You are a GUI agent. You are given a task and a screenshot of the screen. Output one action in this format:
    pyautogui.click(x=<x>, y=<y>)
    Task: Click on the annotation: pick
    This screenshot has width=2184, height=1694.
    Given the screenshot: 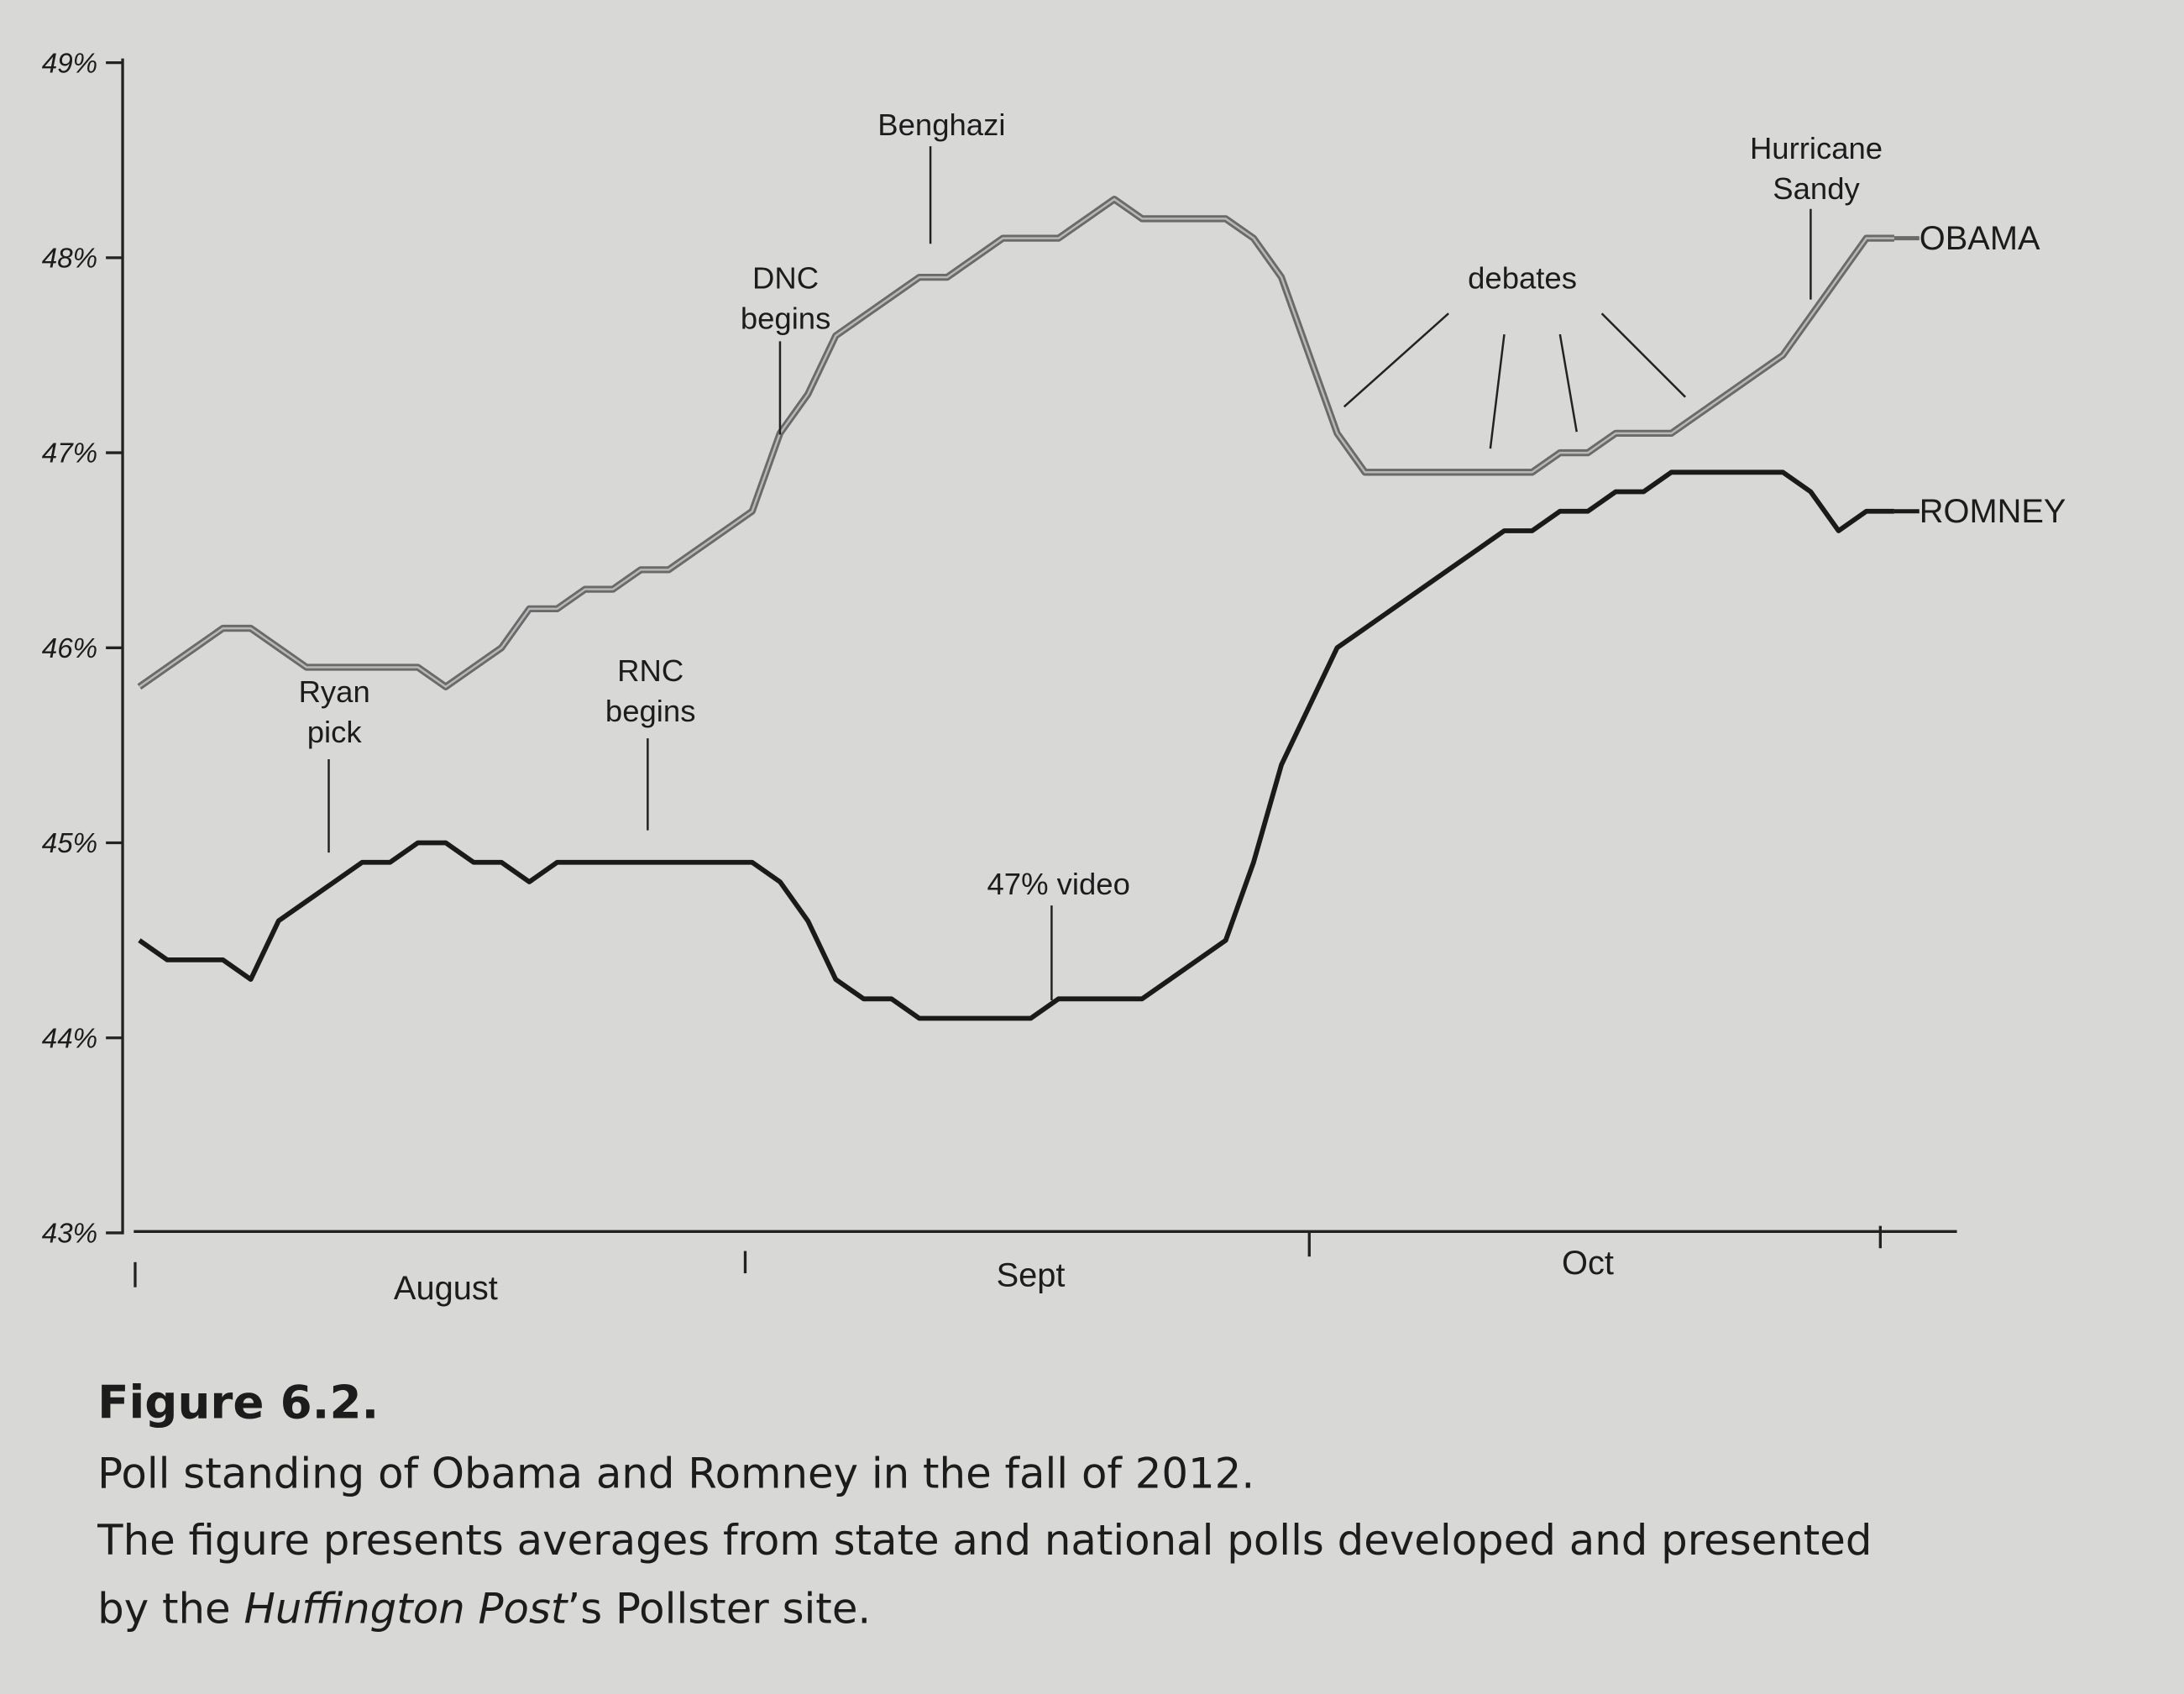 What is the action you would take?
    pyautogui.click(x=335, y=732)
    